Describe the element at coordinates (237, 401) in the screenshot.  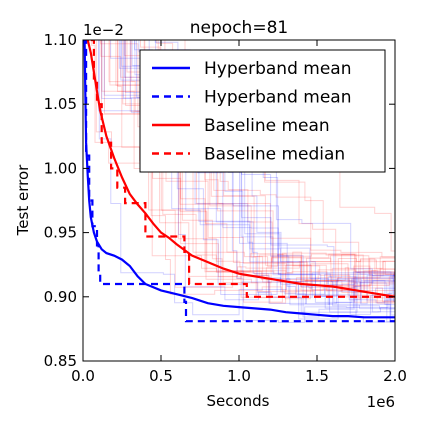
I see `x-axis-label: Seconds` at that location.